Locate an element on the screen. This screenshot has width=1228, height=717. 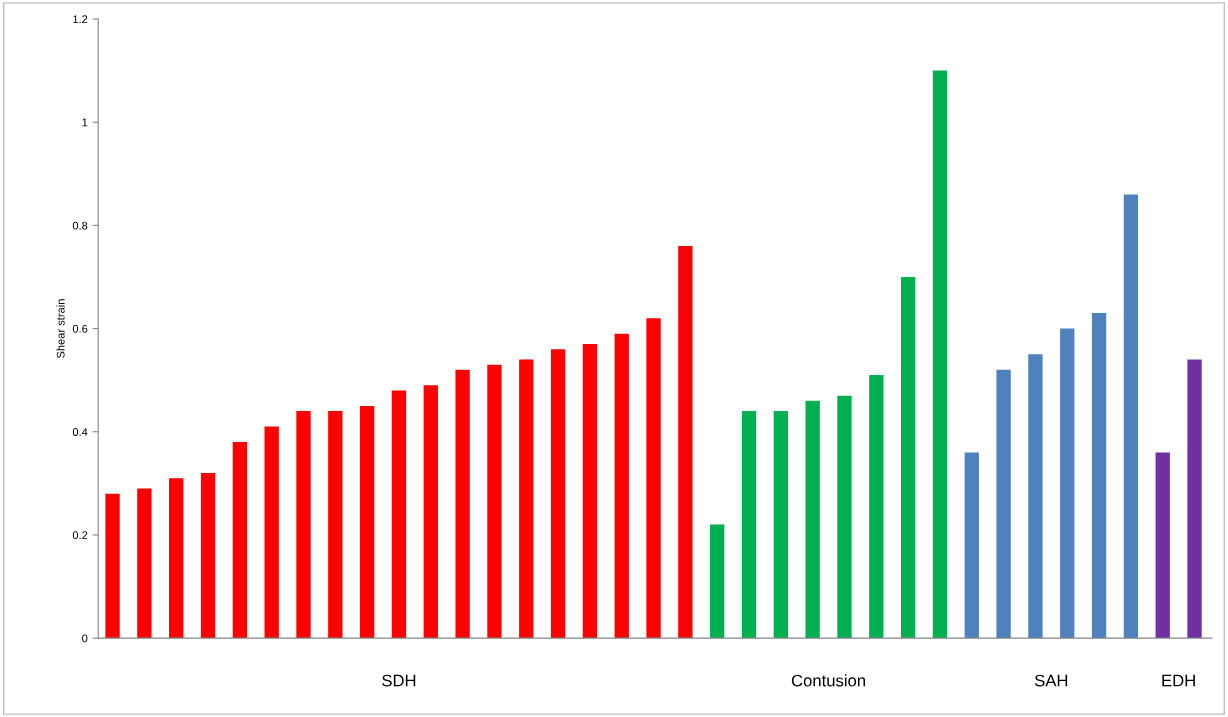
text: Contusion is located at coordinates (828, 680).